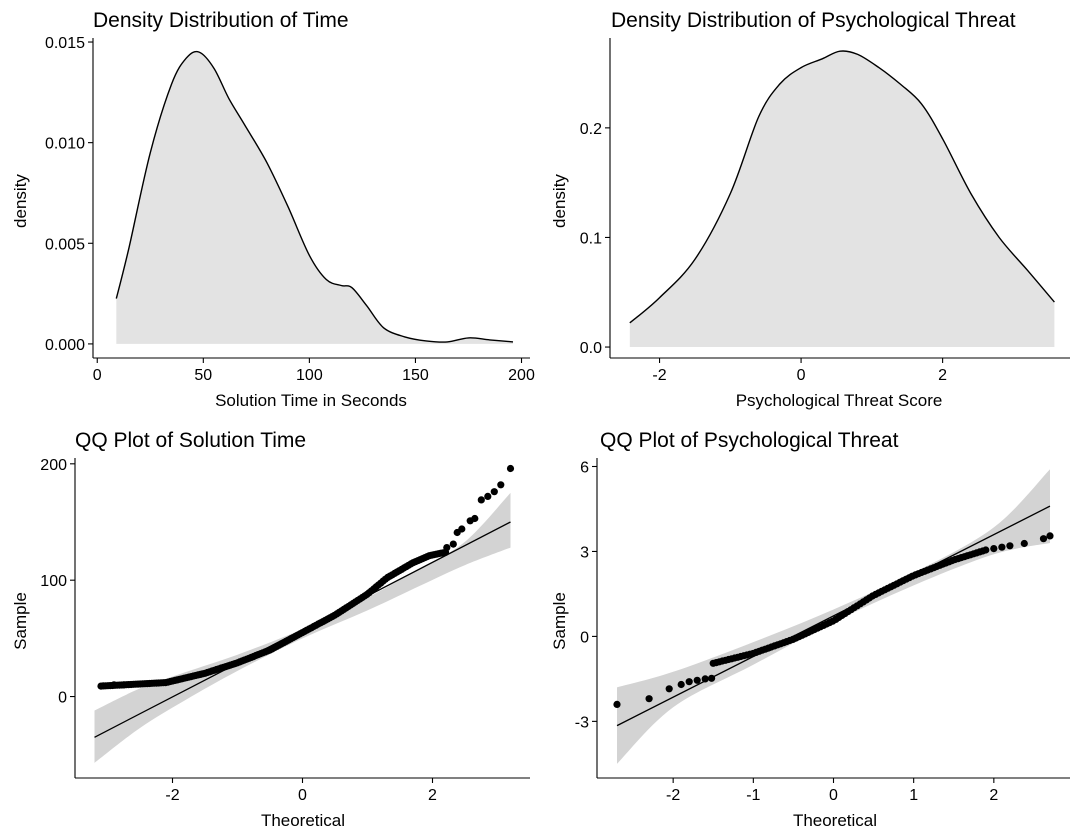 This screenshot has width=1080, height=840. What do you see at coordinates (221, 20) in the screenshot?
I see `panel-title: Density Distribution of Time` at bounding box center [221, 20].